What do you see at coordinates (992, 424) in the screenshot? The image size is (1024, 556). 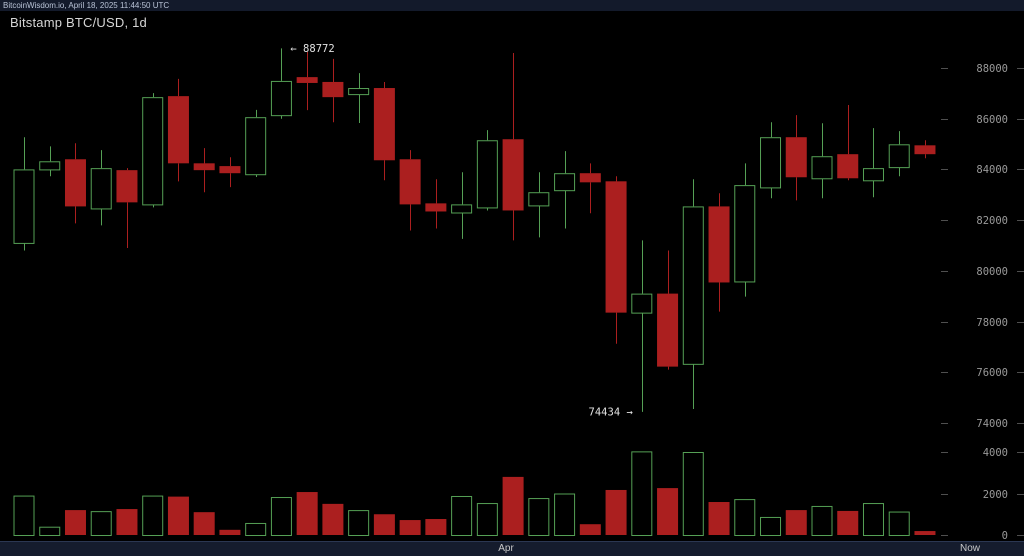 I see `price-axis-label: 74000` at bounding box center [992, 424].